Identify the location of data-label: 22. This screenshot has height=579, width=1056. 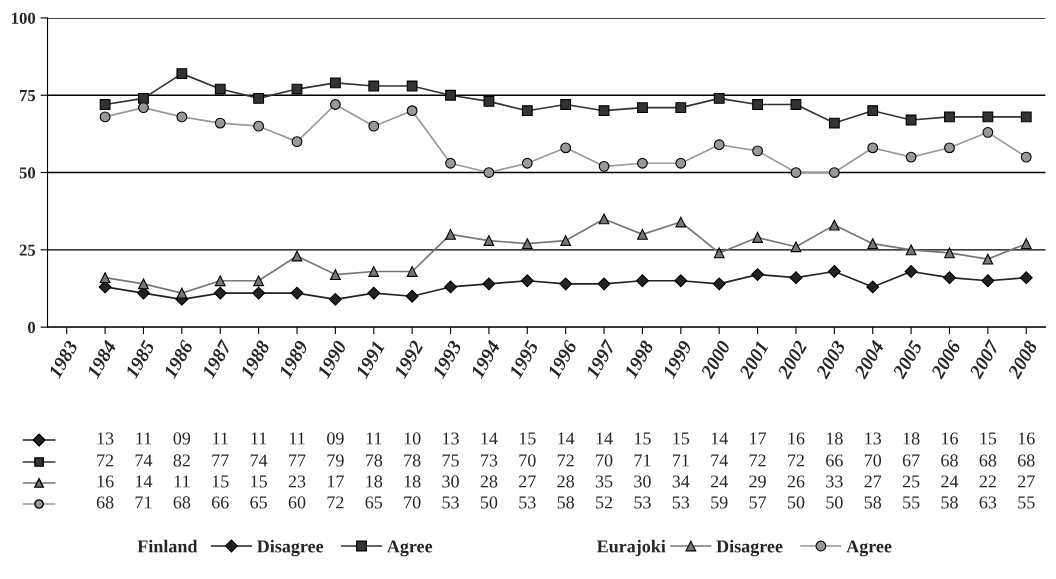
(987, 481).